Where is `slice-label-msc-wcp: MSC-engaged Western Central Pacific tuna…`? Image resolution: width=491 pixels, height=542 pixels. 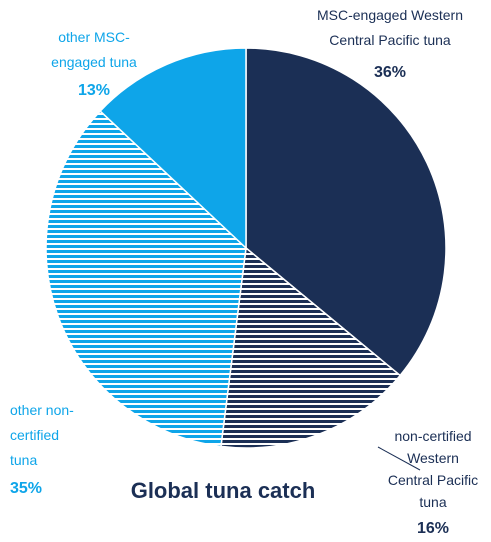 slice-label-msc-wcp: MSC-engaged Western Central Pacific tuna… is located at coordinates (390, 44).